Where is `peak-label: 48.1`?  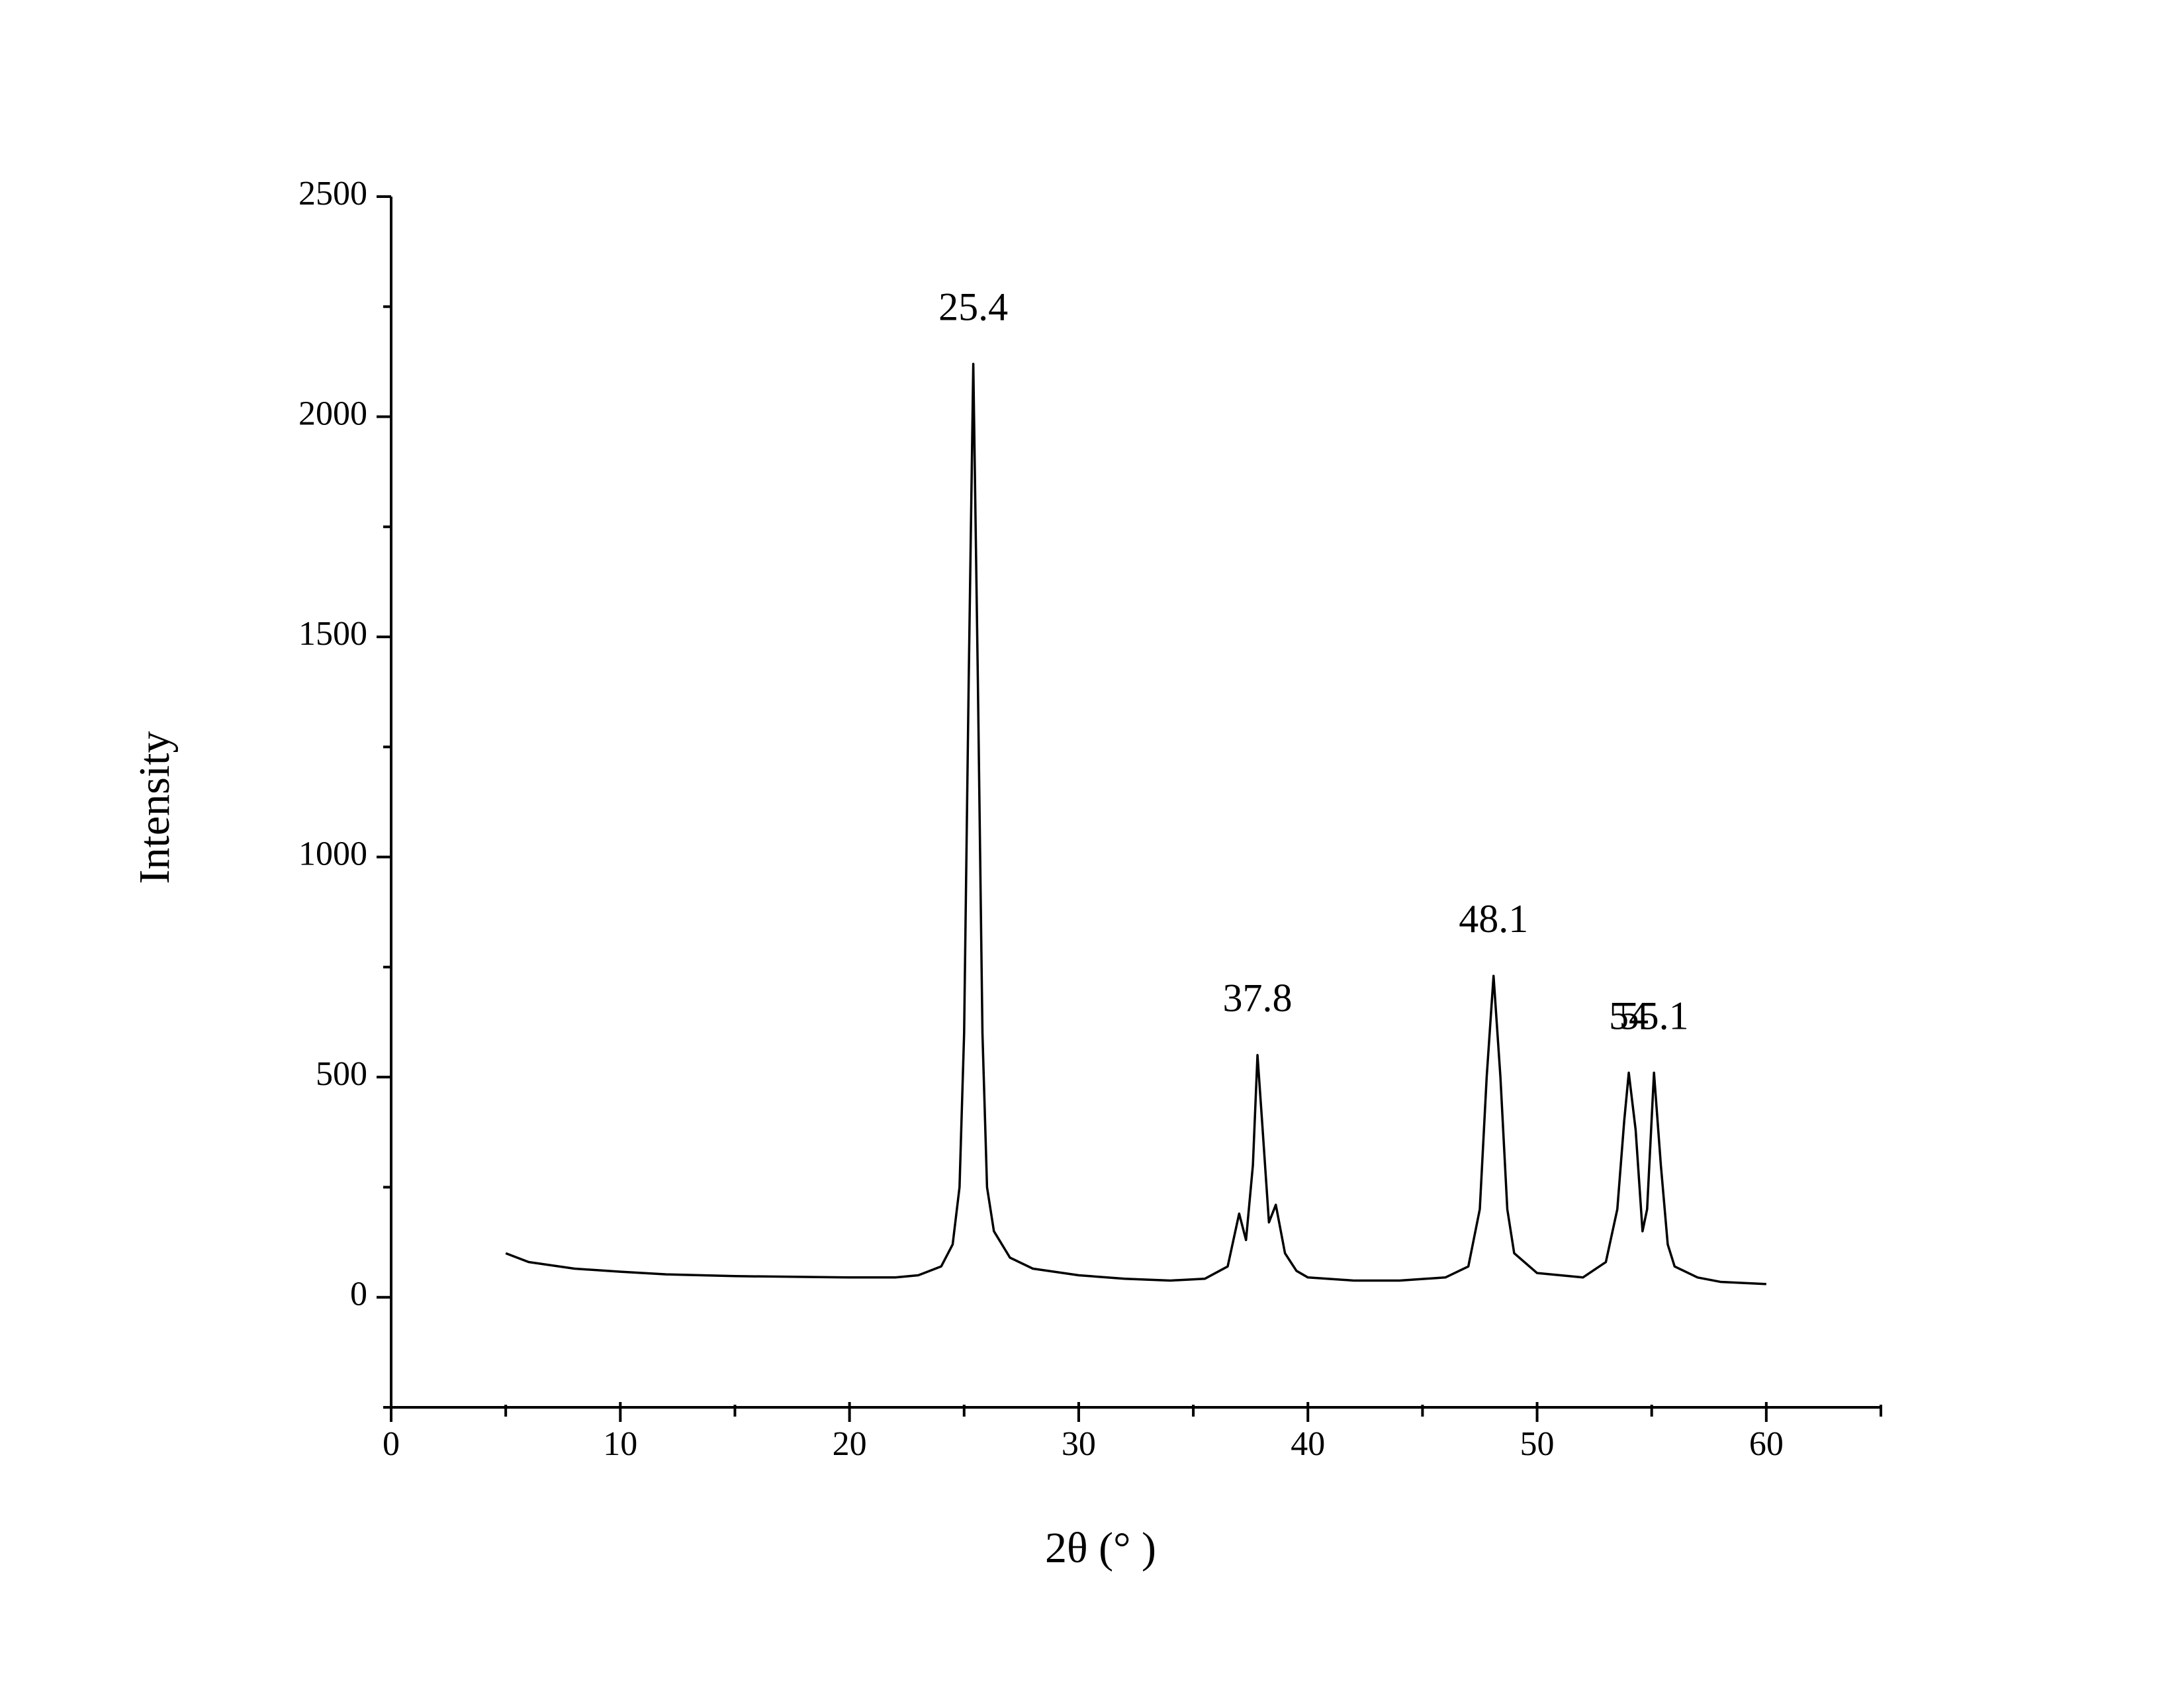 peak-label: 48.1 is located at coordinates (1493, 919).